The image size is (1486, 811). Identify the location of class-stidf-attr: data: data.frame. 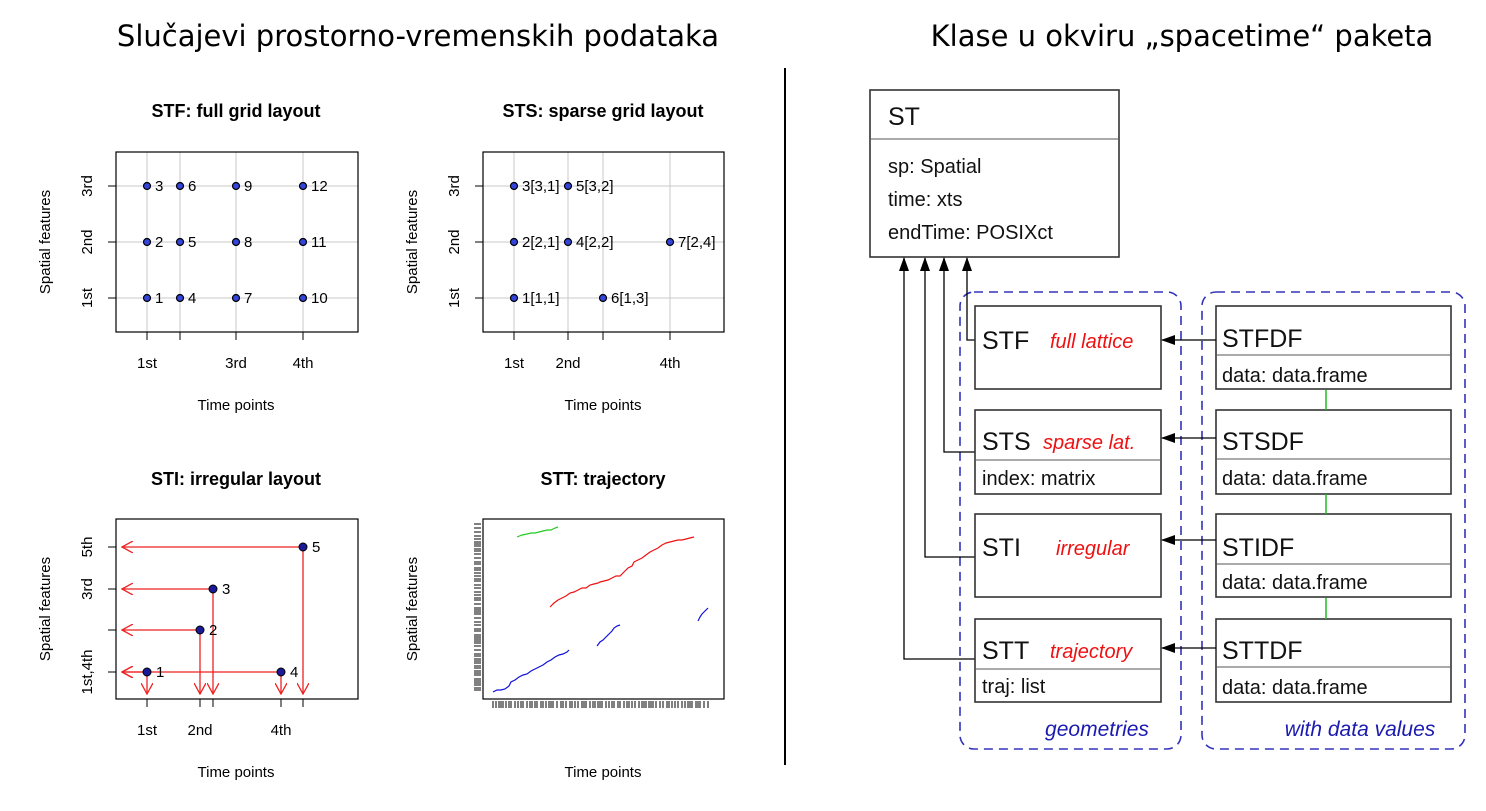
(1295, 583).